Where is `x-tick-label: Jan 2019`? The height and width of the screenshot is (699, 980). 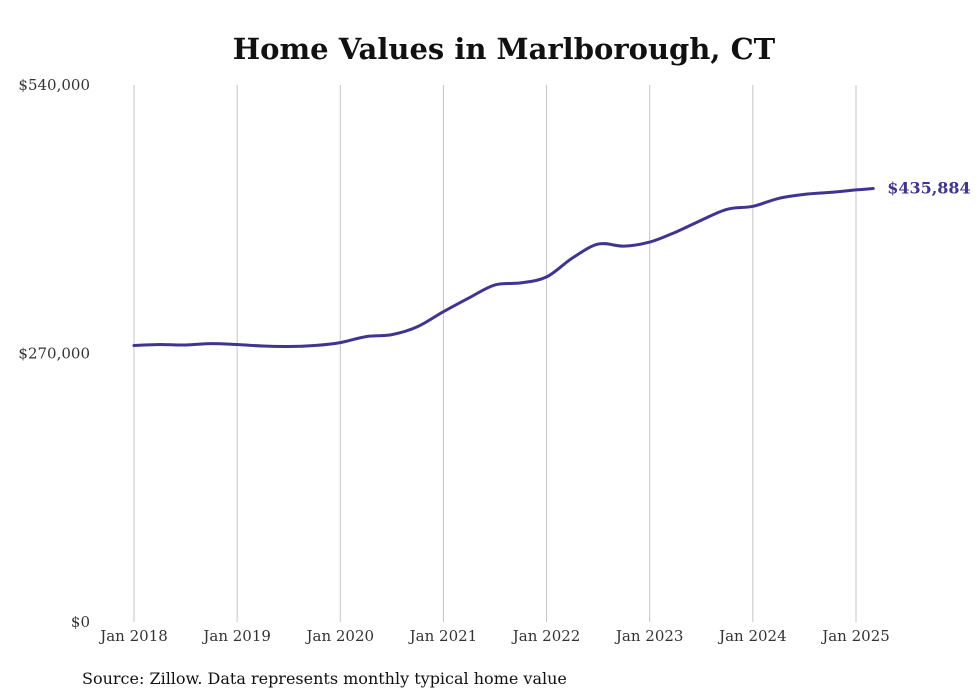
x-tick-label: Jan 2019 is located at coordinates (236, 636).